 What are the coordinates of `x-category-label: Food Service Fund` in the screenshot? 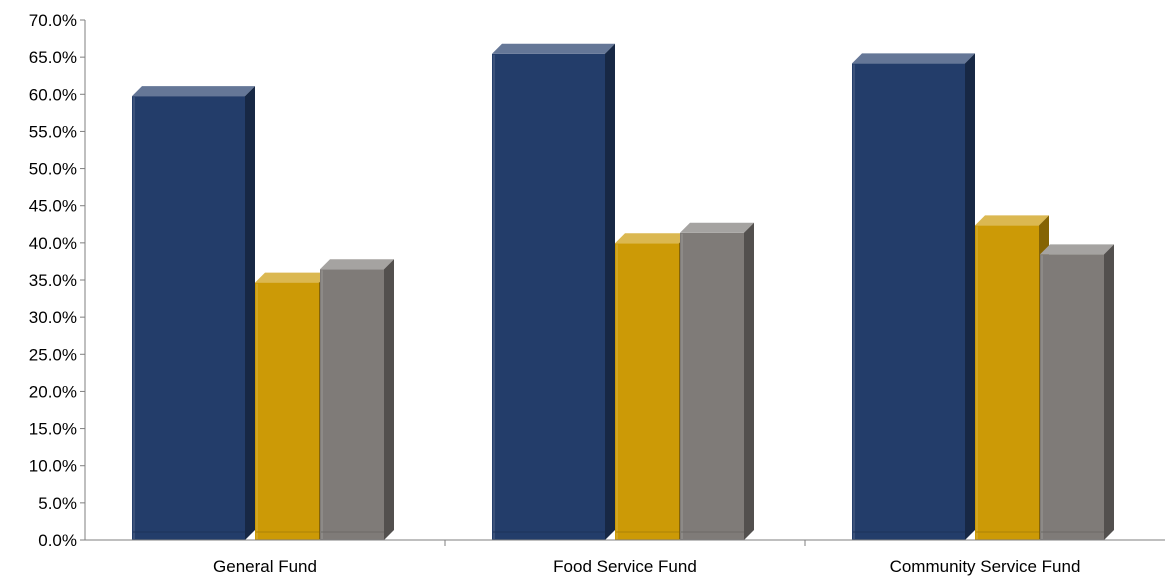 It's located at (625, 566).